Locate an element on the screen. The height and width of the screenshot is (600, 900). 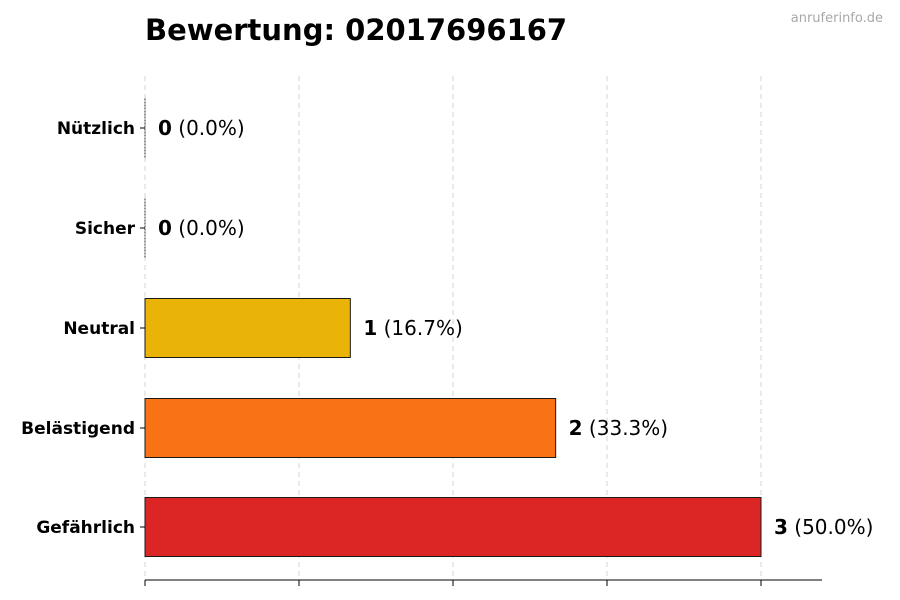
value-count-3: 2 is located at coordinates (576, 428).